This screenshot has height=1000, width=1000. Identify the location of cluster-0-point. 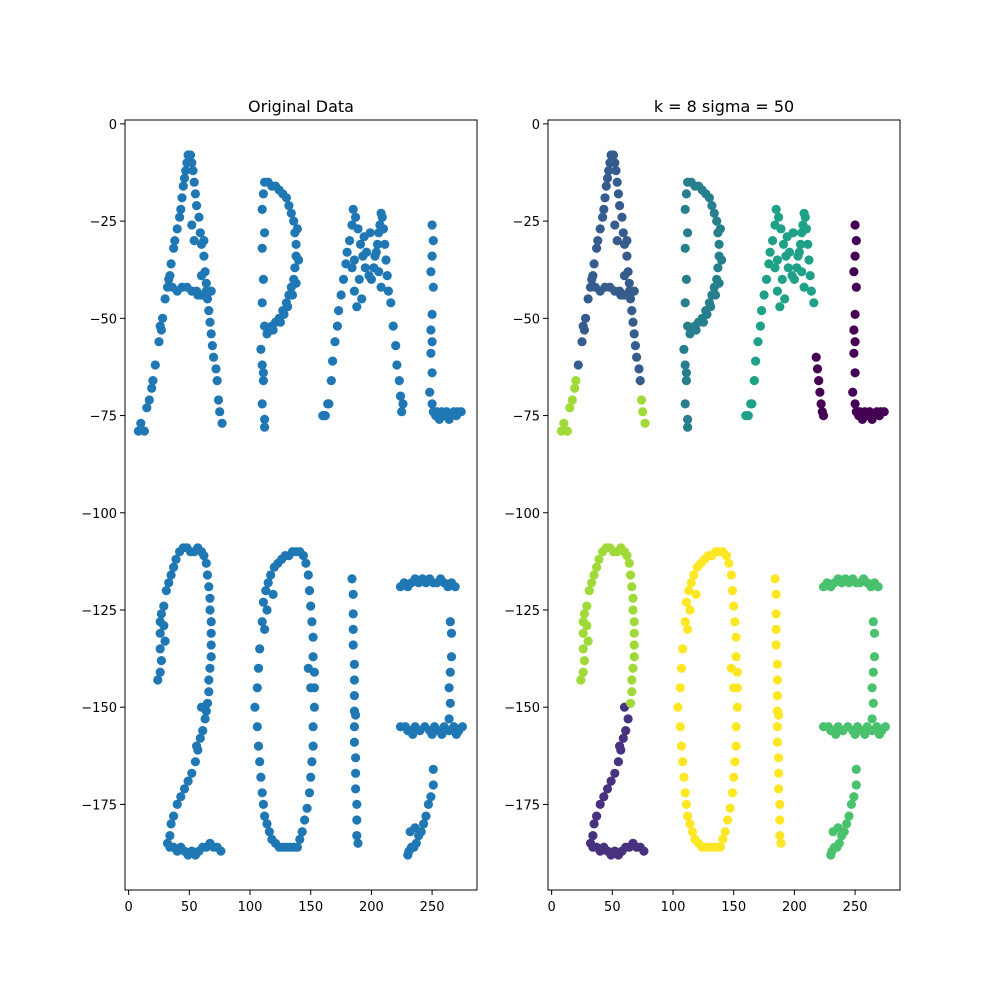
(855, 342).